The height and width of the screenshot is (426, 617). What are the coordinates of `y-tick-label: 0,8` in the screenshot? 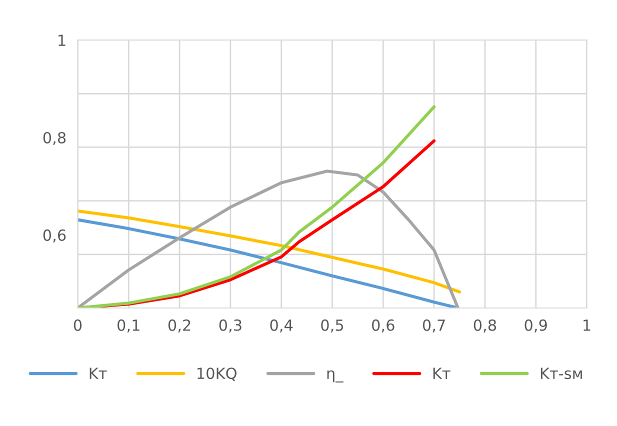 It's located at (54, 139).